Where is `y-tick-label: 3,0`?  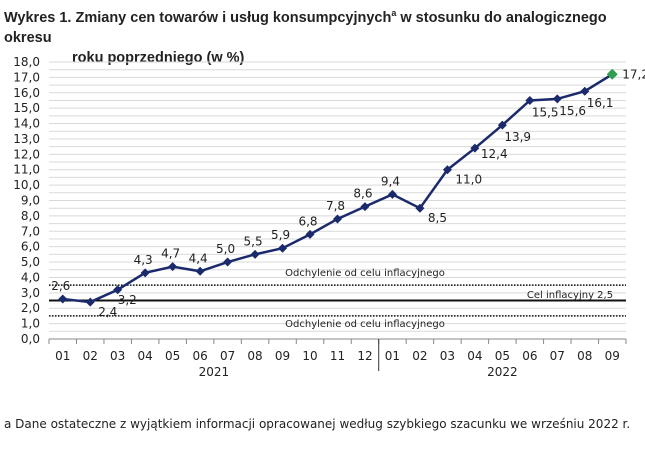
y-tick-label: 3,0 is located at coordinates (30, 293).